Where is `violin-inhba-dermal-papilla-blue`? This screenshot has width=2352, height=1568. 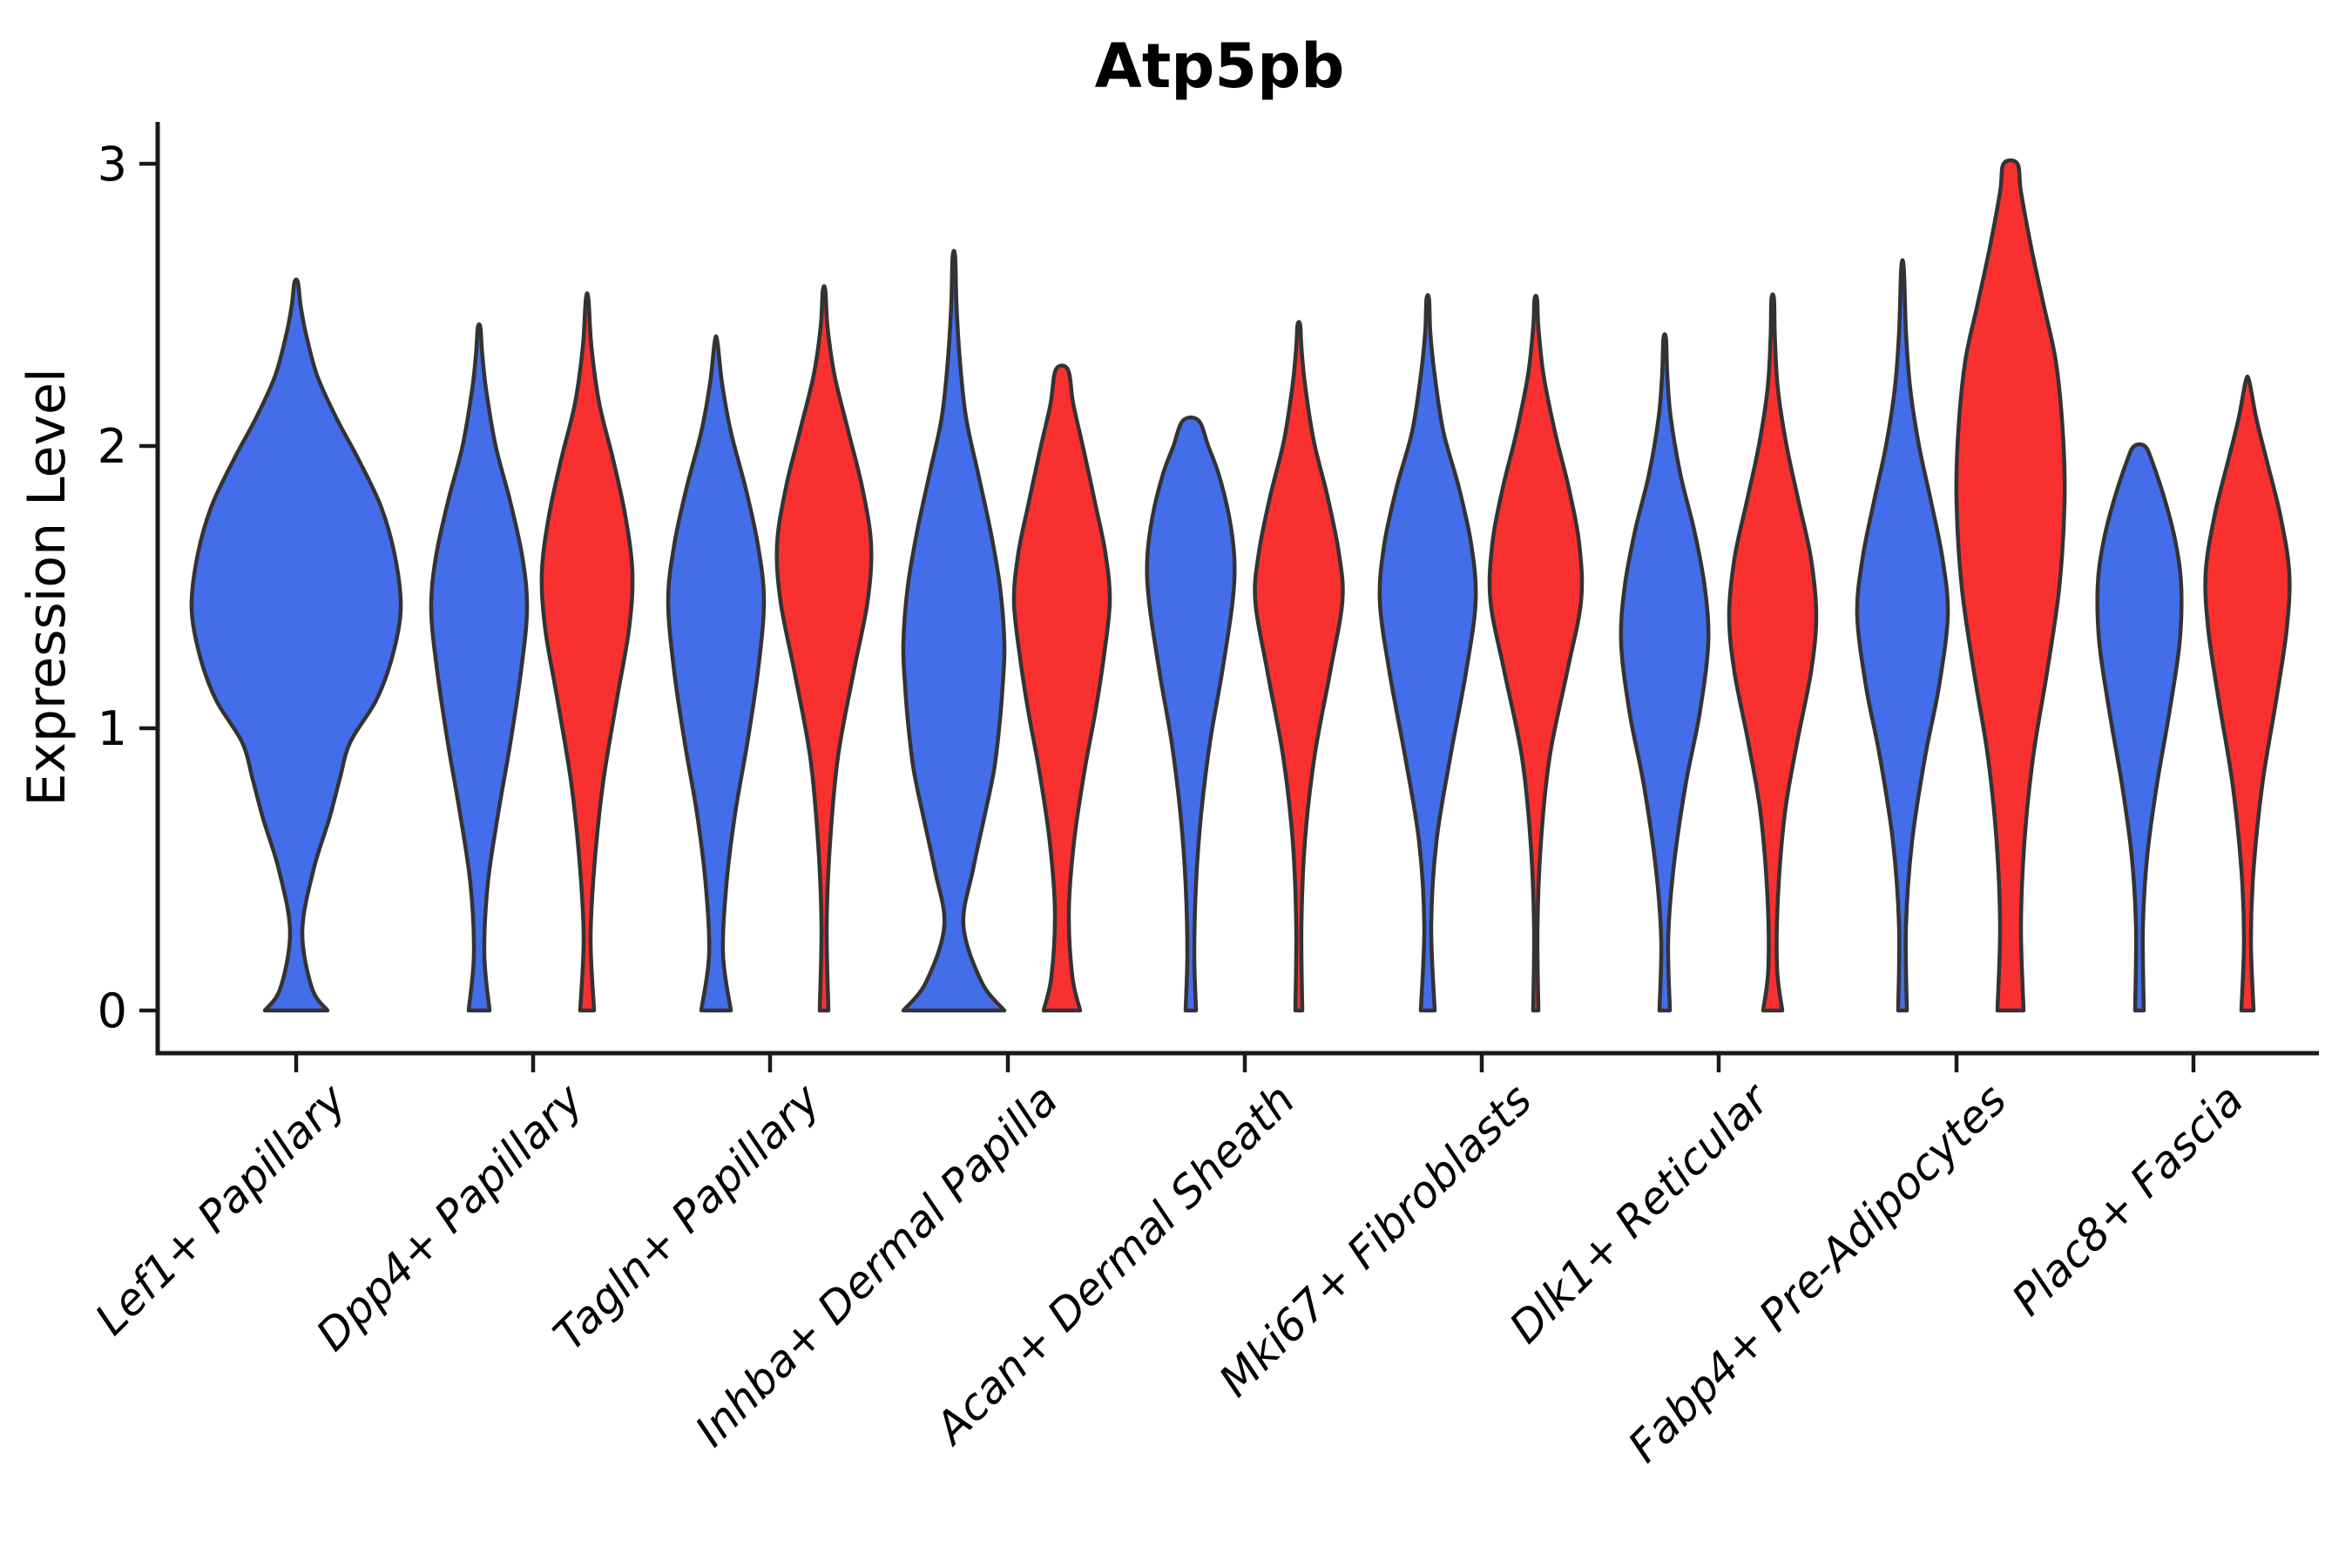 violin-inhba-dermal-papilla-blue is located at coordinates (954, 630).